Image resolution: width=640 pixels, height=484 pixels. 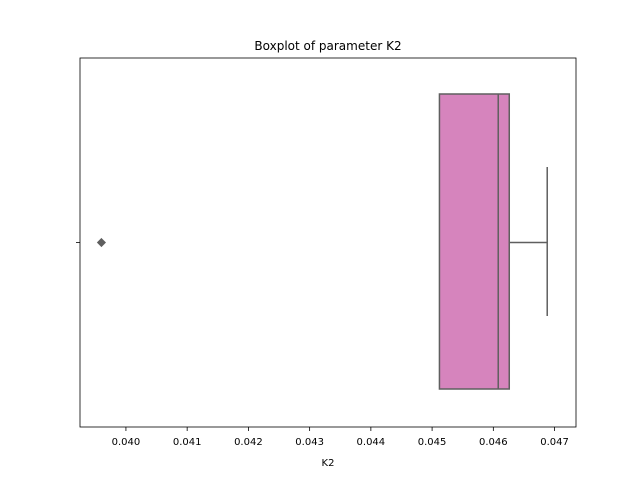 What do you see at coordinates (554, 442) in the screenshot?
I see `x-tick-label: 0.047` at bounding box center [554, 442].